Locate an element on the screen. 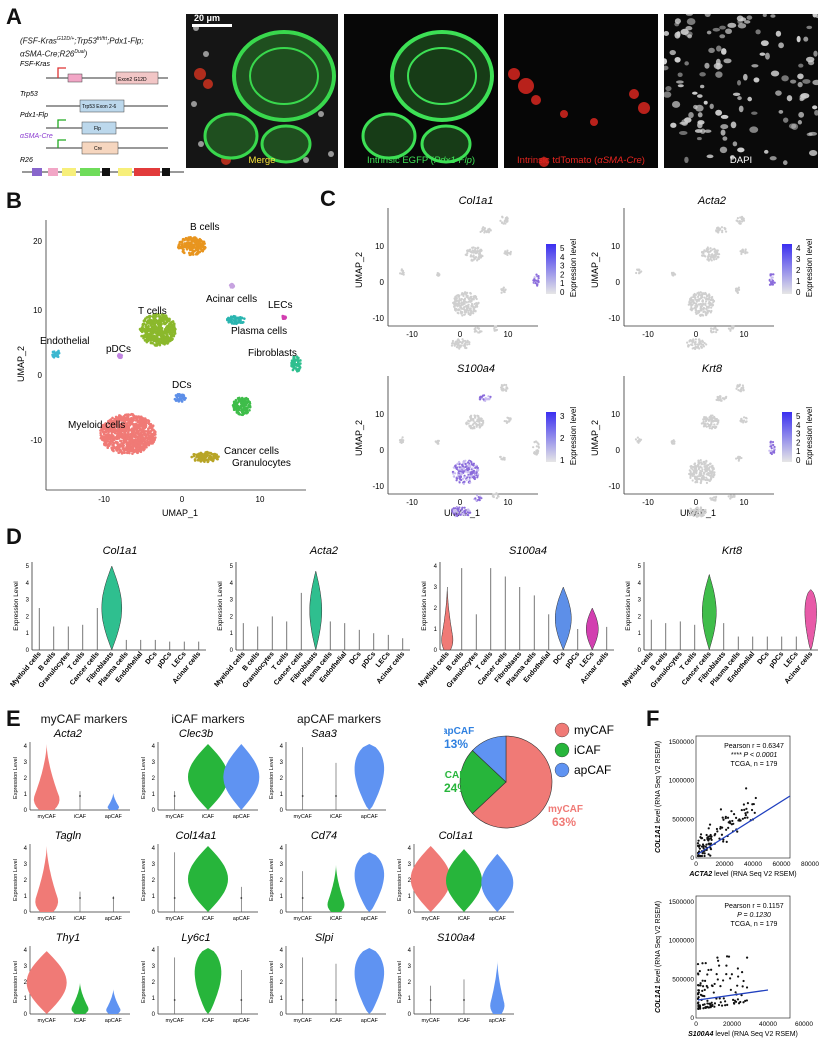  construct-label-pdx1: Pdx1-Flp is located at coordinates (34, 115).